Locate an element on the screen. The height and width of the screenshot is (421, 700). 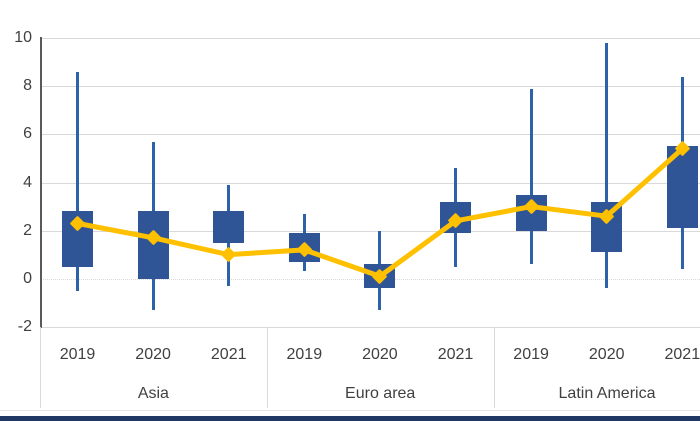
bottom-accent-bar is located at coordinates (350, 418).